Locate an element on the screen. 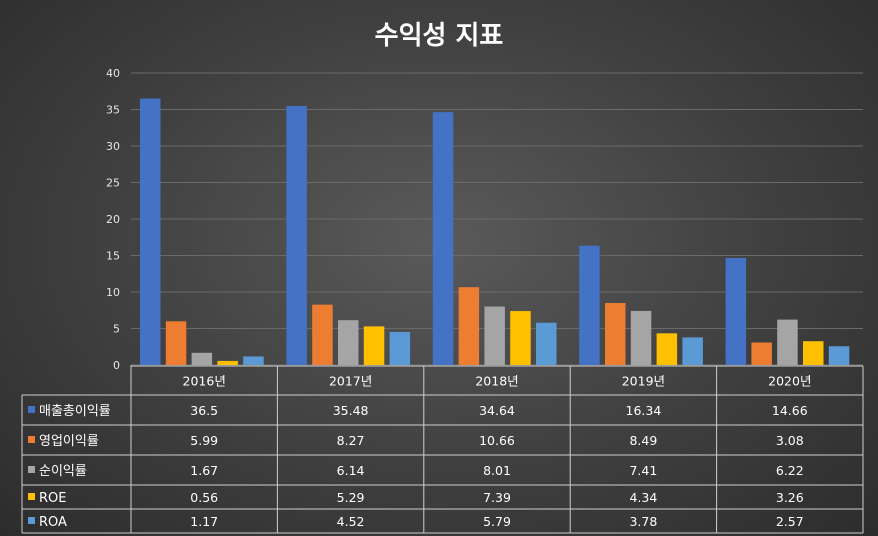  data-label: 5.79 is located at coordinates (497, 521).